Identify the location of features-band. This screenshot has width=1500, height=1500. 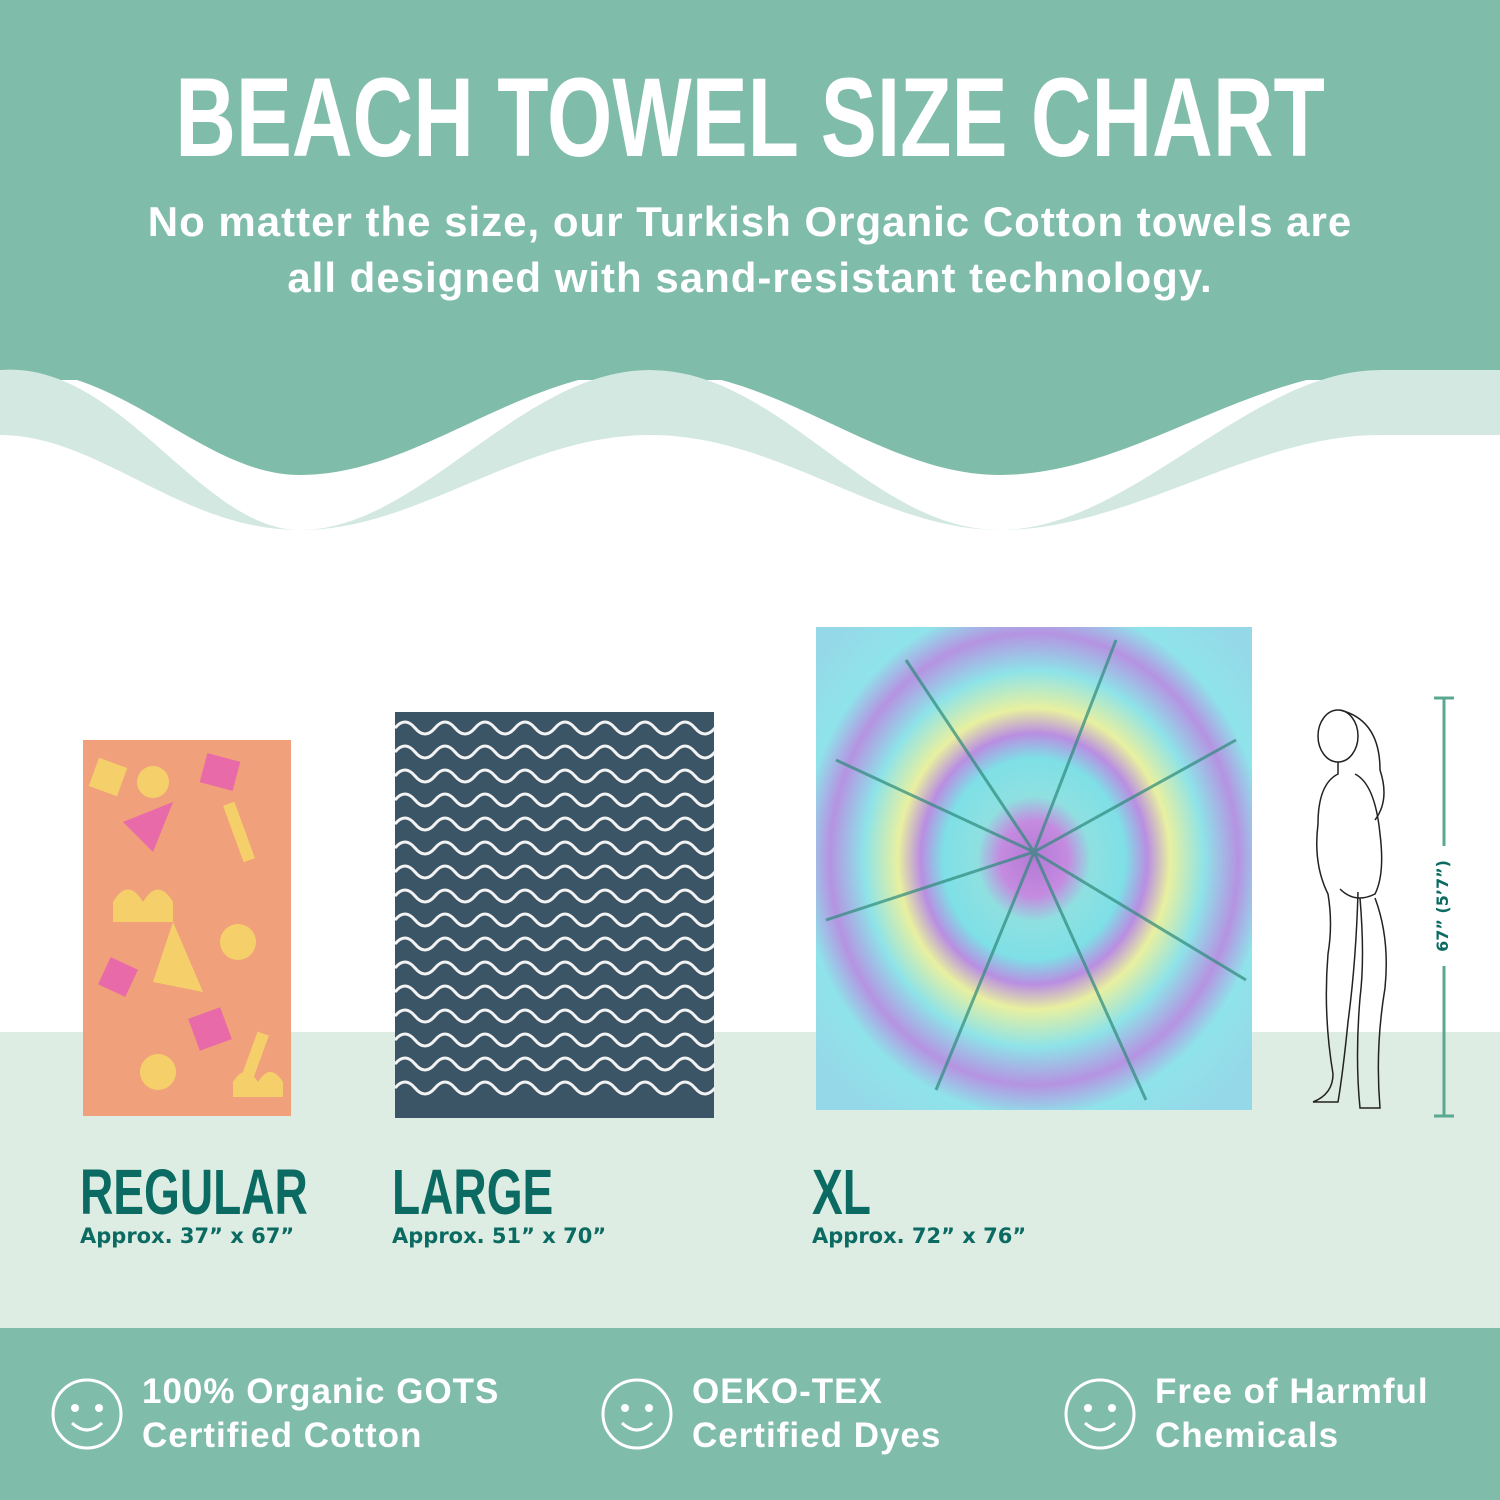
(750, 1414).